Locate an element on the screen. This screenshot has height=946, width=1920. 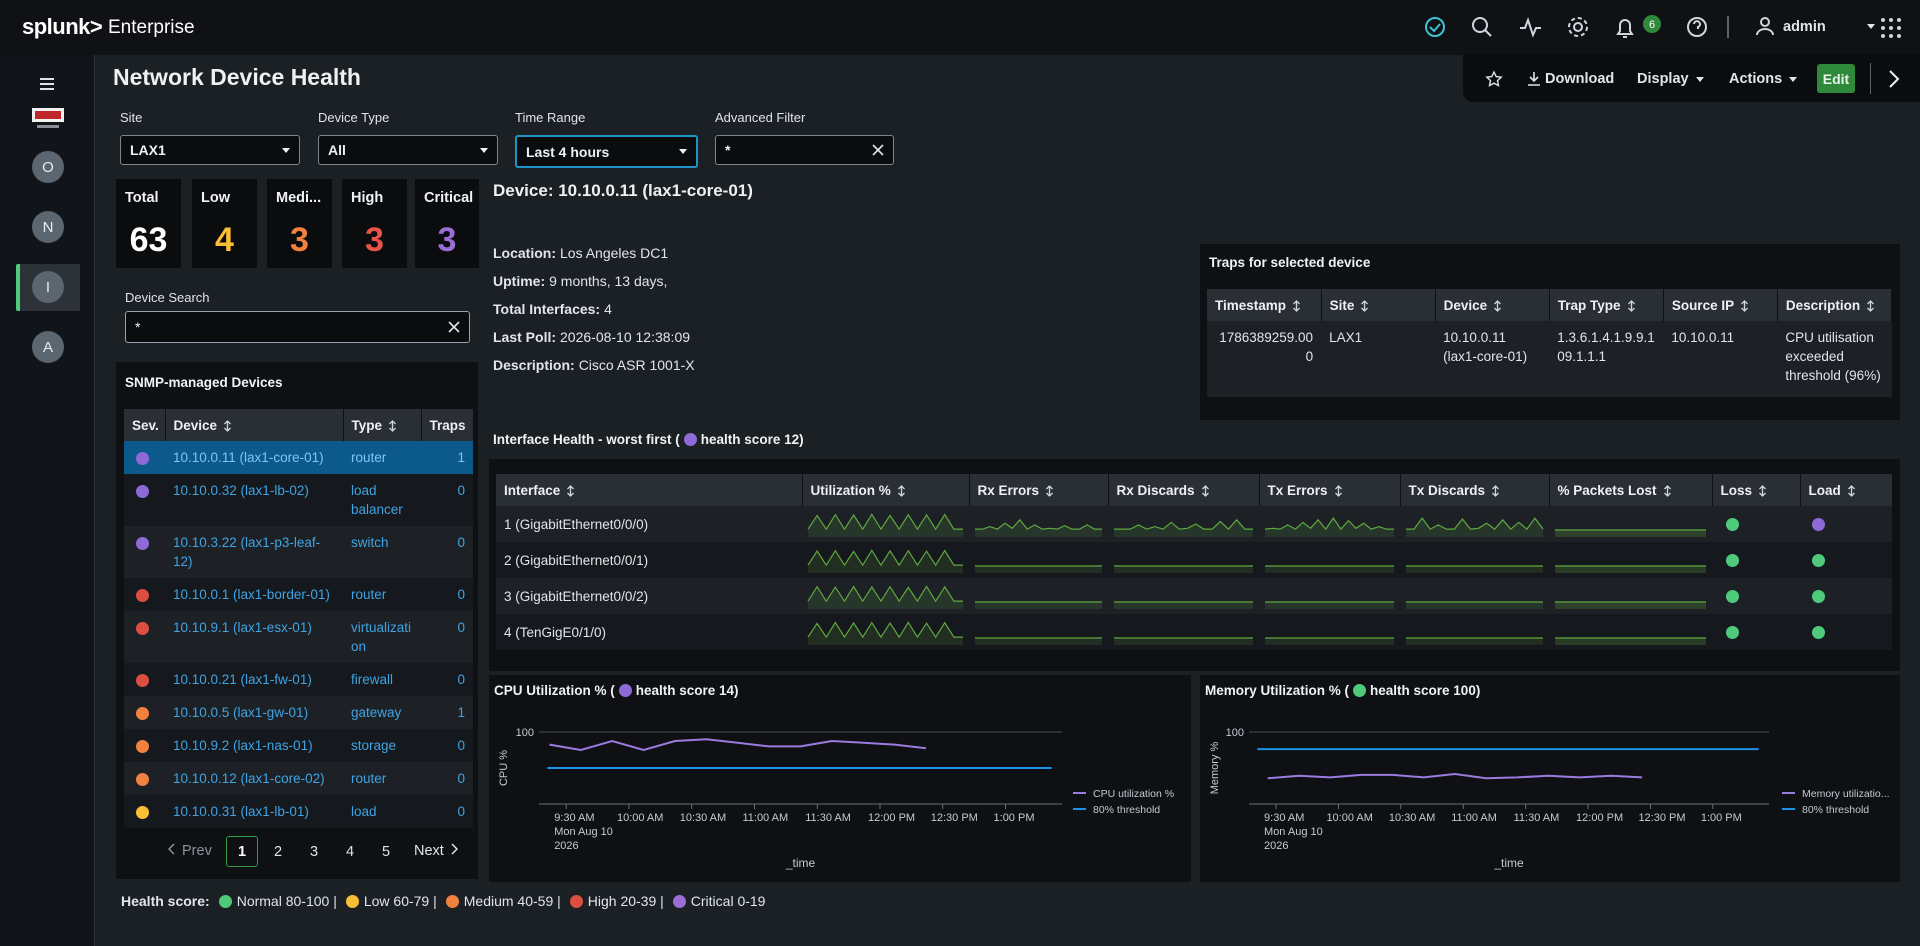
device-row: 10.10.0.1 (lax1-border-01) router 0 is located at coordinates (298, 594).